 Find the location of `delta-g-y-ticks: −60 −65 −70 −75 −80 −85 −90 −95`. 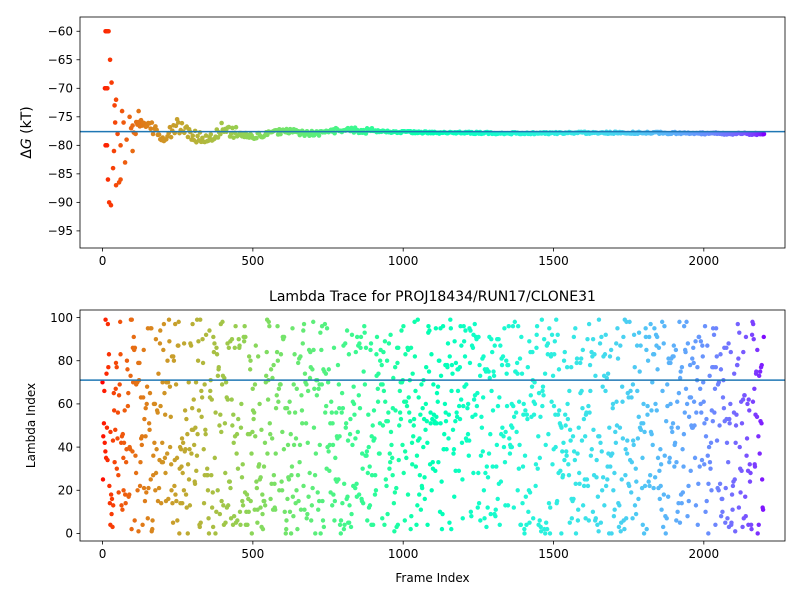

delta-g-y-ticks: −60 −65 −70 −75 −80 −85 −90 −95 is located at coordinates (64, 131).